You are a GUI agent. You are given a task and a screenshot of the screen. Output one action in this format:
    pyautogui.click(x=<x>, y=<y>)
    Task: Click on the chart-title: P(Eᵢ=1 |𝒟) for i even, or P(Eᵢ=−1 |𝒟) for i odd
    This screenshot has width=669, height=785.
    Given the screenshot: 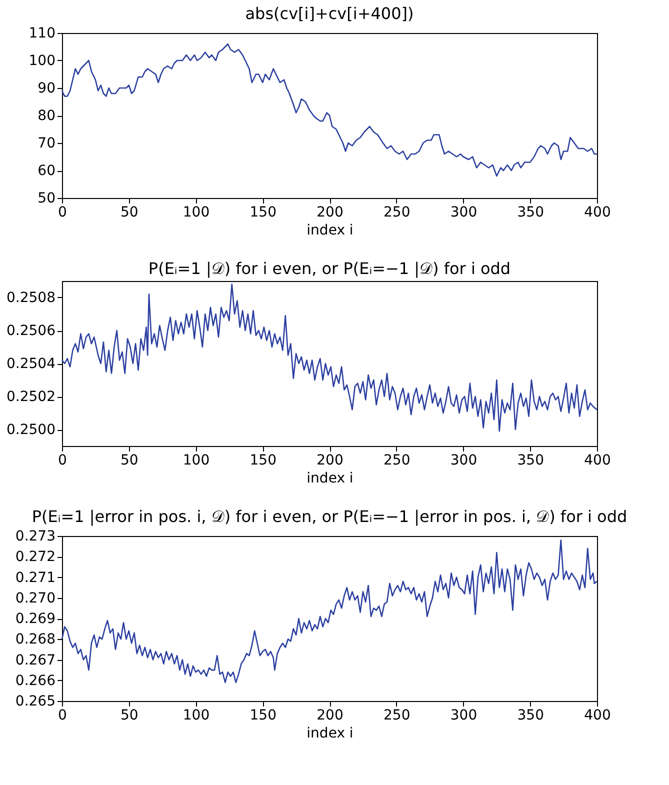 What is the action you would take?
    pyautogui.click(x=329, y=268)
    